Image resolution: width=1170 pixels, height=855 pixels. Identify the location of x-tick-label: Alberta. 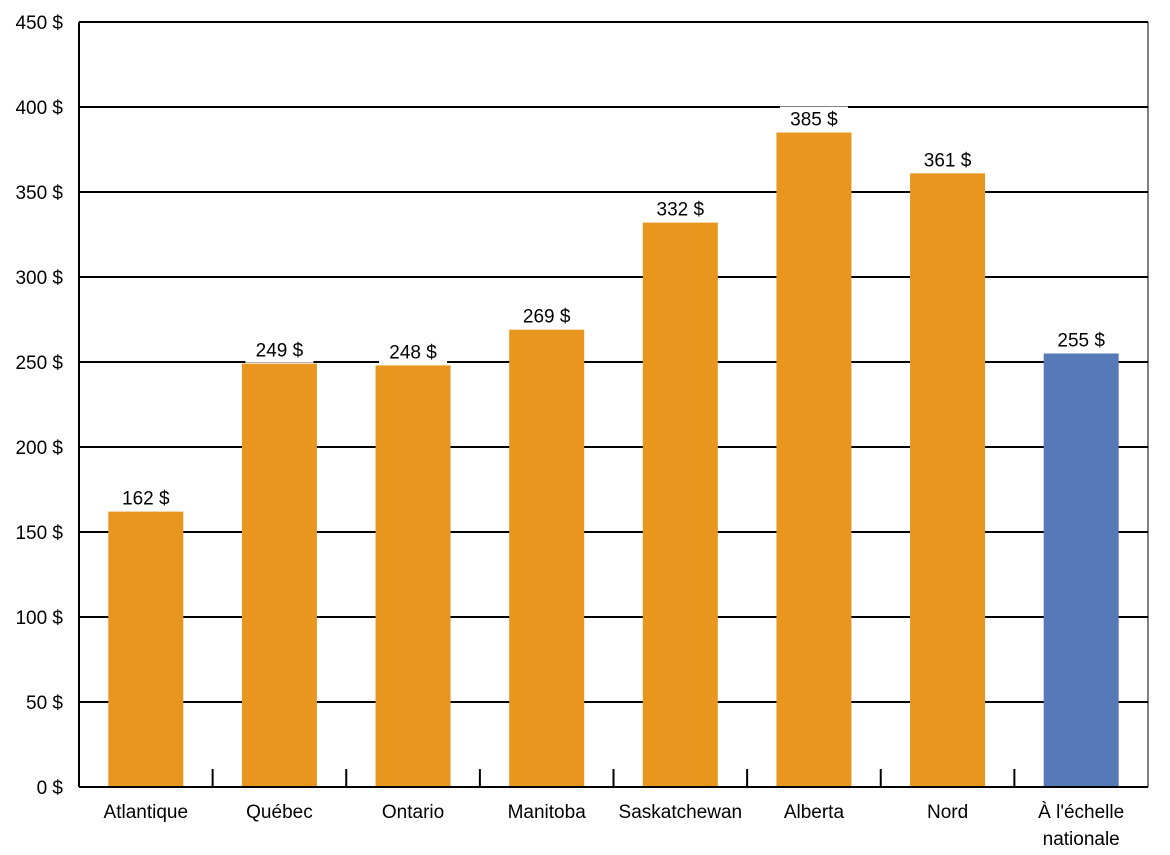
(814, 812).